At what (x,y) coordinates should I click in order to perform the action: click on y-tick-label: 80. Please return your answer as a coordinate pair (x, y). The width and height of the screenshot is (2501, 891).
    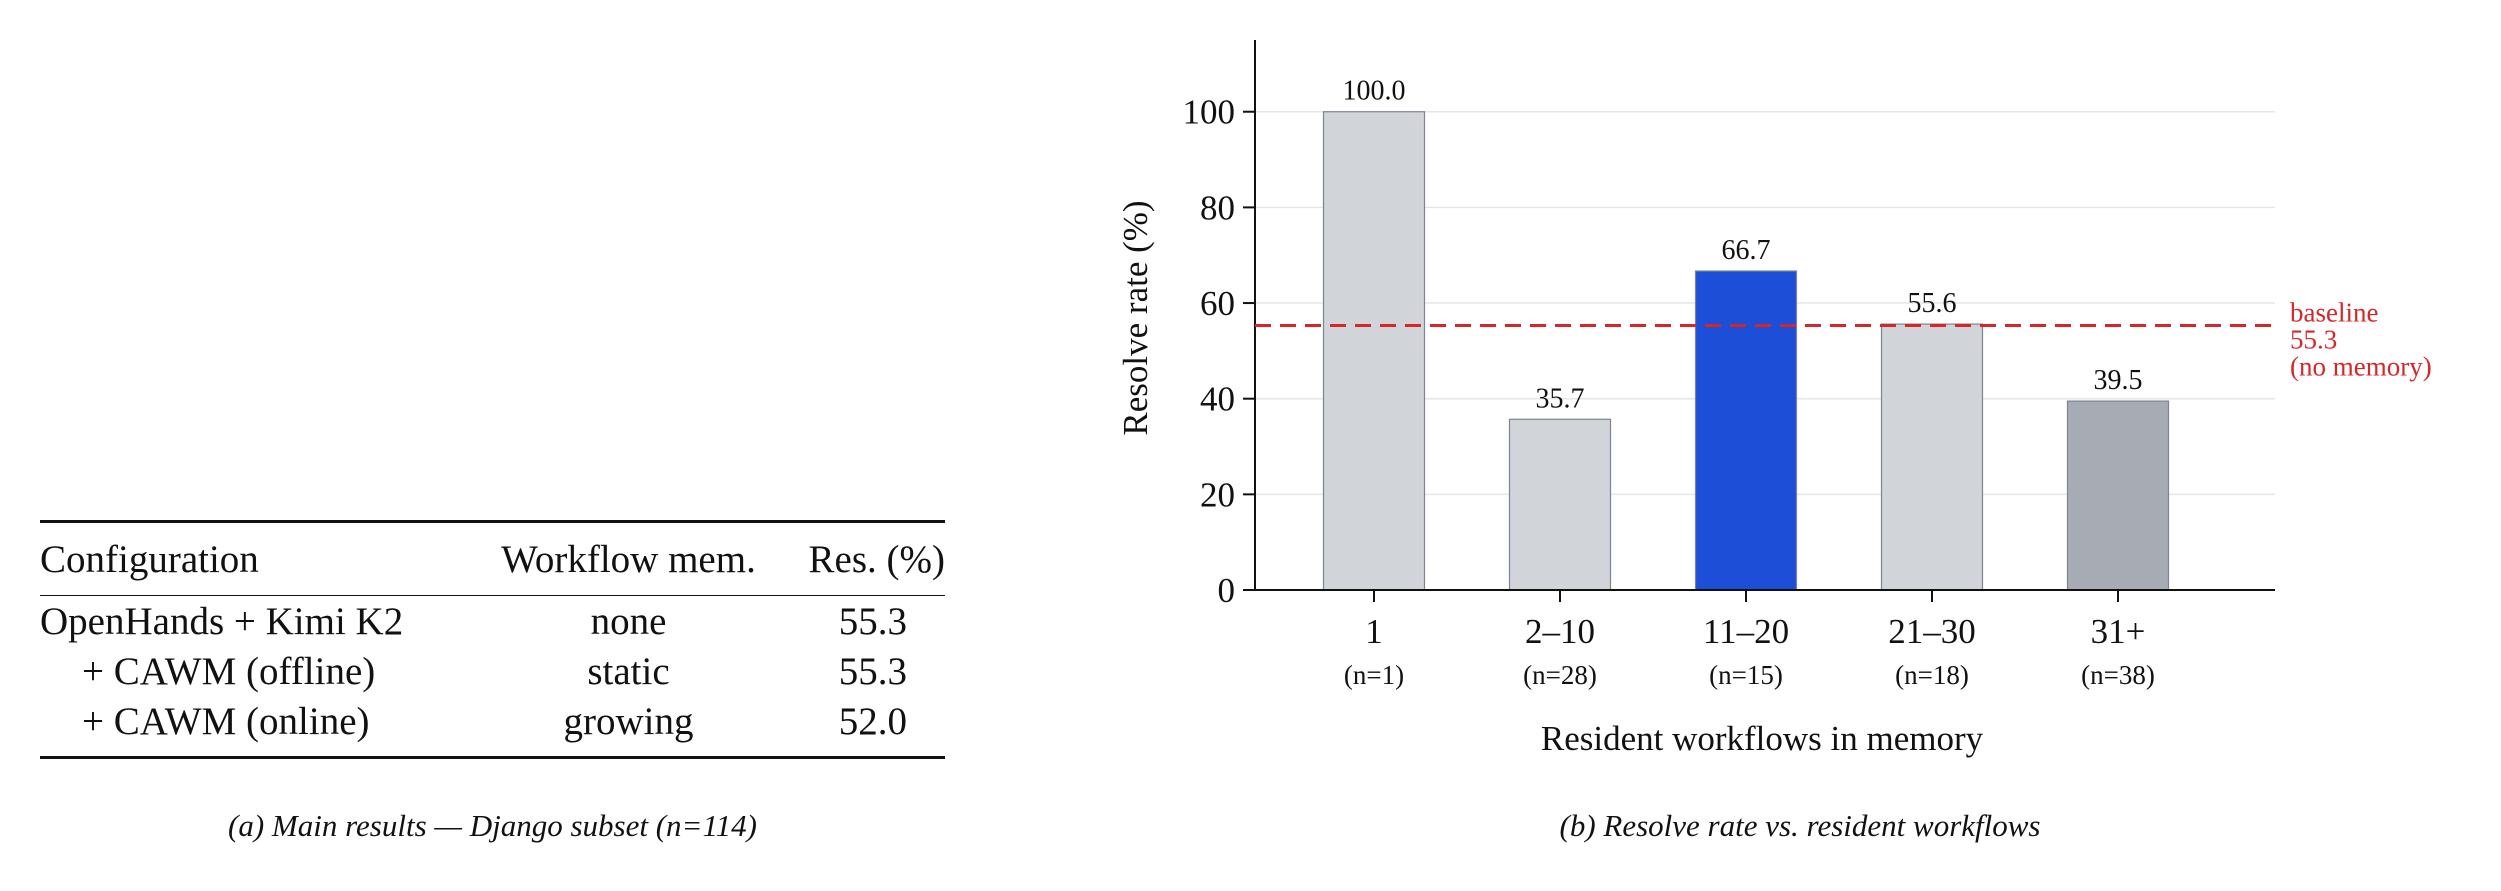
    Looking at the image, I should click on (1217, 207).